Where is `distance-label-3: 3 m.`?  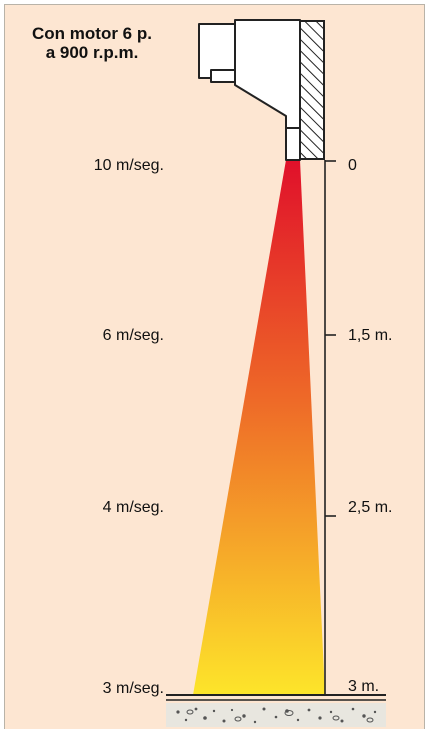
distance-label-3: 3 m. is located at coordinates (364, 686).